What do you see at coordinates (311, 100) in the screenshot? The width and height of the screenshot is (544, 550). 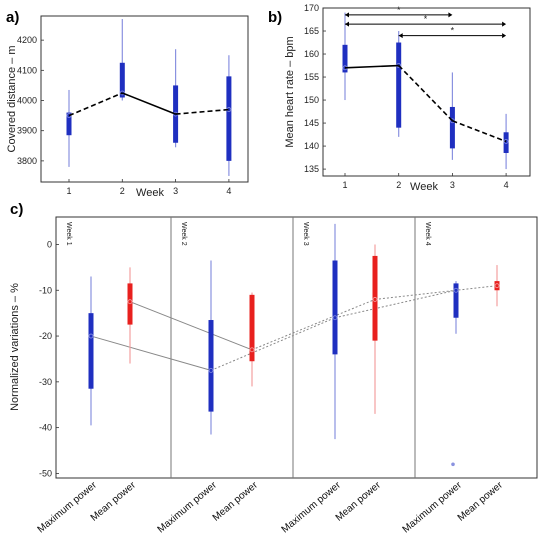 I see `panel-b-ytick-label: 150` at bounding box center [311, 100].